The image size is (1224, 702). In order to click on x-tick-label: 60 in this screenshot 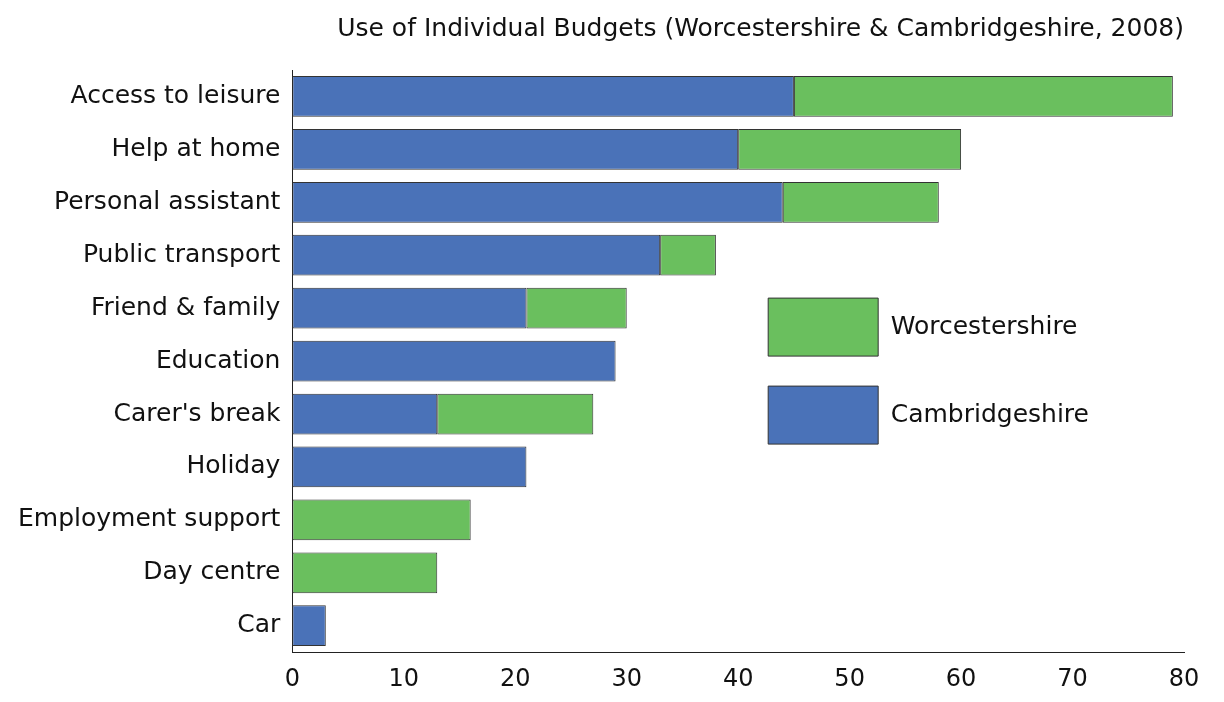, I will do `click(961, 677)`.